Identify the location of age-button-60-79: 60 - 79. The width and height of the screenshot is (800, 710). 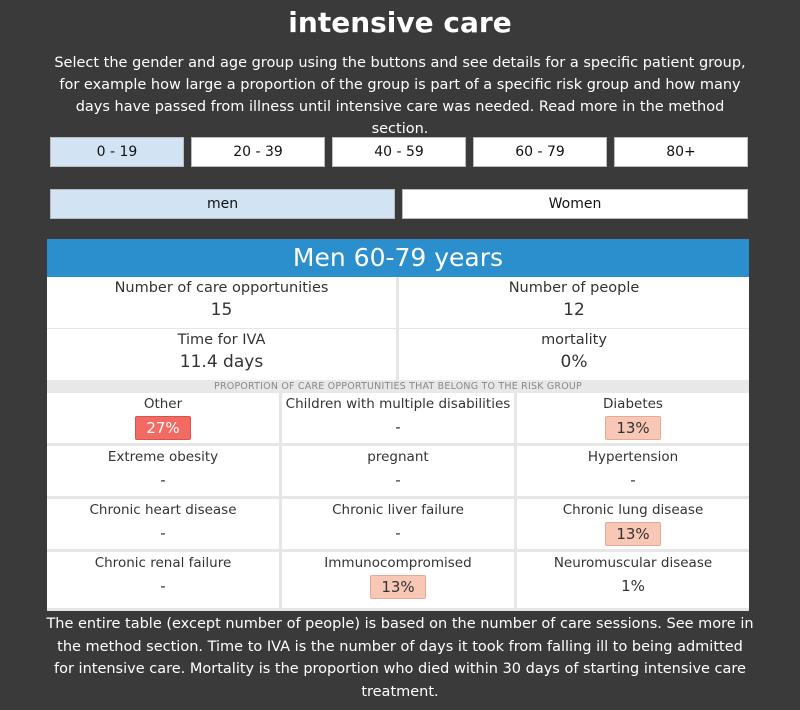
(540, 152).